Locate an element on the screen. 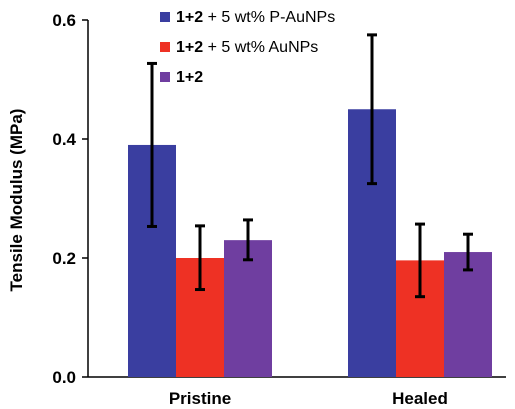 This screenshot has width=515, height=409. x-tick-label: Healed is located at coordinates (420, 398).